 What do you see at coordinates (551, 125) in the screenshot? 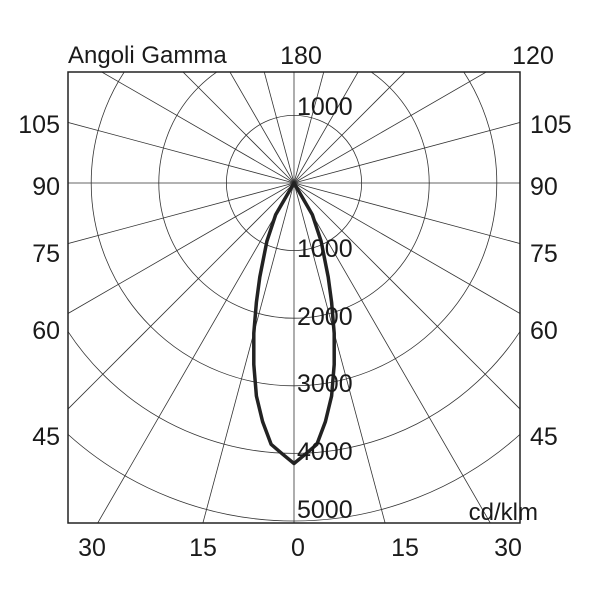
I see `angle-label-right: 105` at bounding box center [551, 125].